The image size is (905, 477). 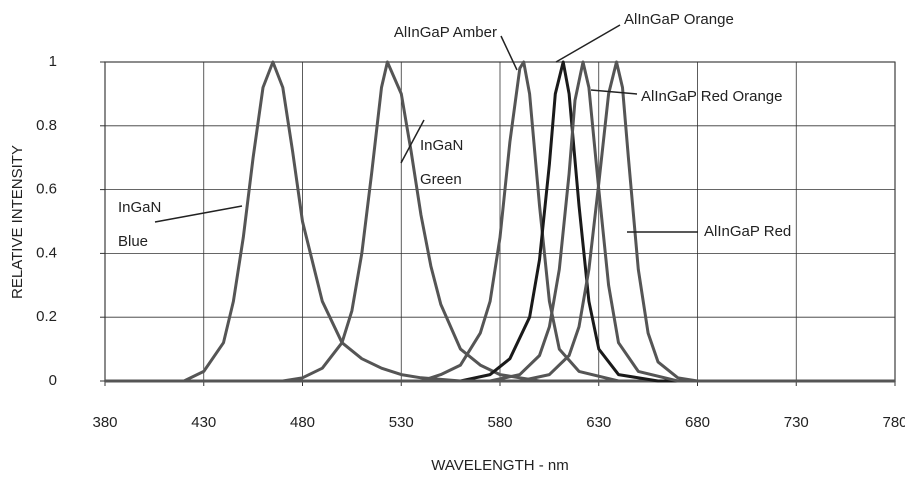 I want to click on x-tick-label: 580, so click(x=499, y=422).